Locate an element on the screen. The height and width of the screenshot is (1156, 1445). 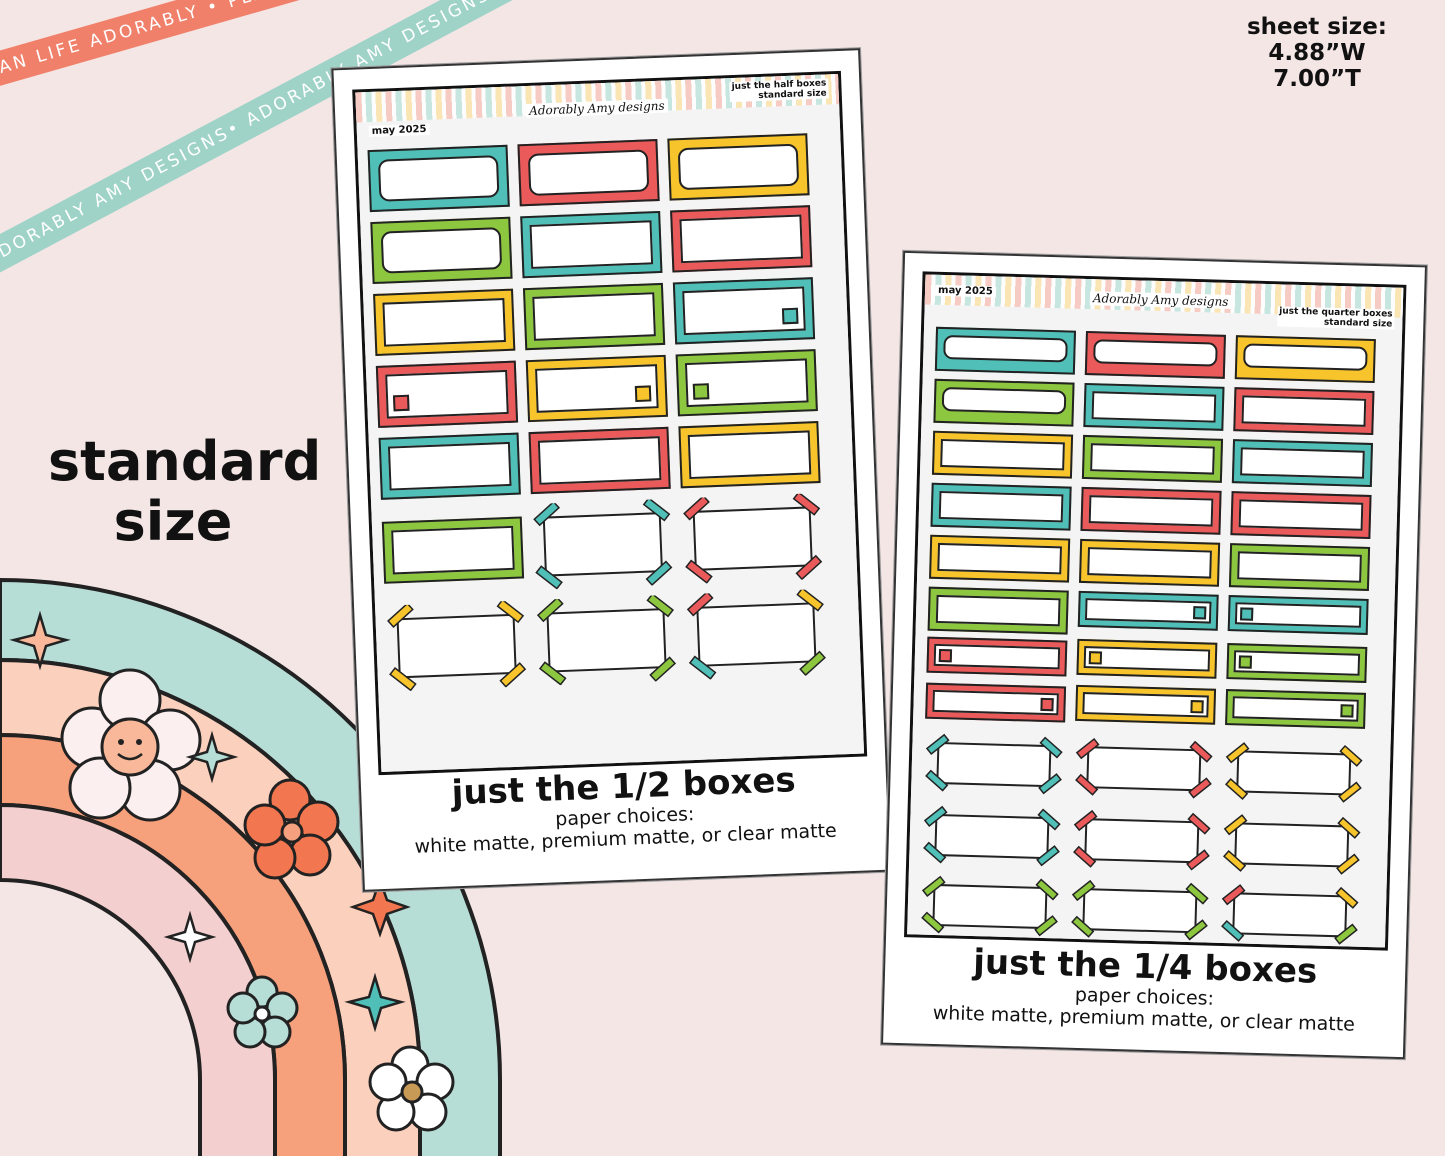
size-label: standard size is located at coordinates (185, 491).